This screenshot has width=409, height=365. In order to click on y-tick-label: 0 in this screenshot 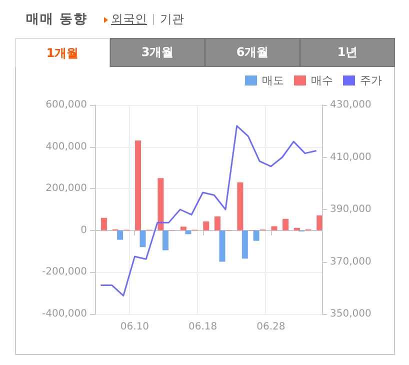, I will do `click(83, 230)`.